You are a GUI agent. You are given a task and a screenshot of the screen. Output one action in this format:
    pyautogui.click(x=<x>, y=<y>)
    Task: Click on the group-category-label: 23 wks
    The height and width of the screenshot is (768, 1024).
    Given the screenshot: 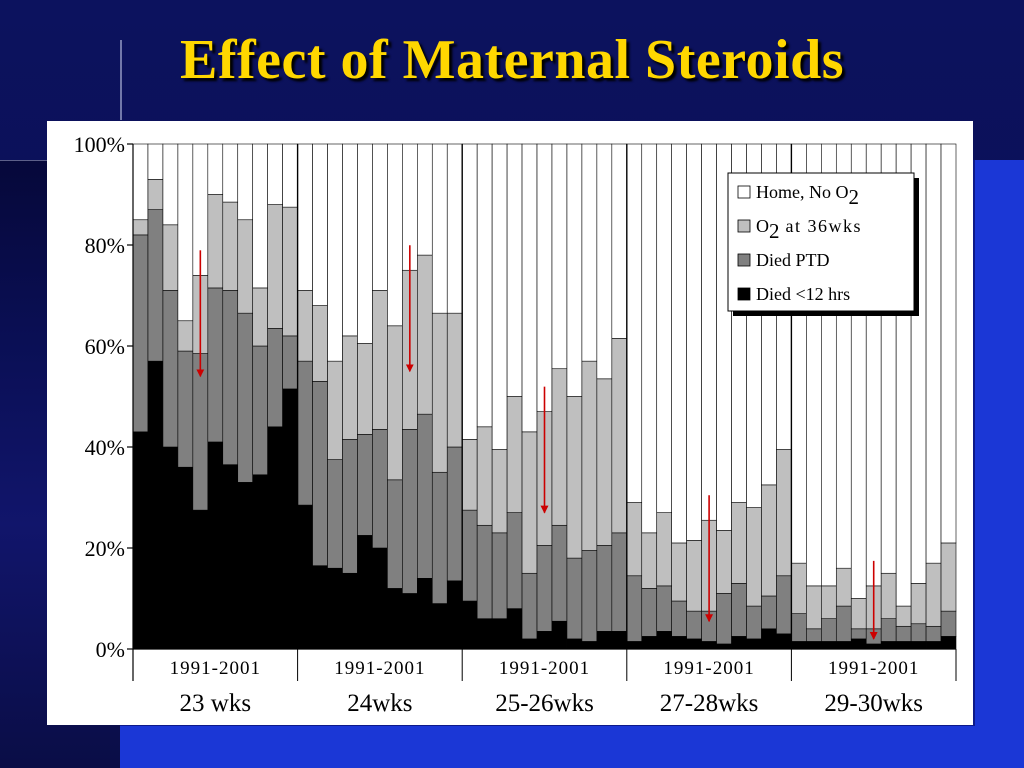 What is the action you would take?
    pyautogui.click(x=216, y=703)
    